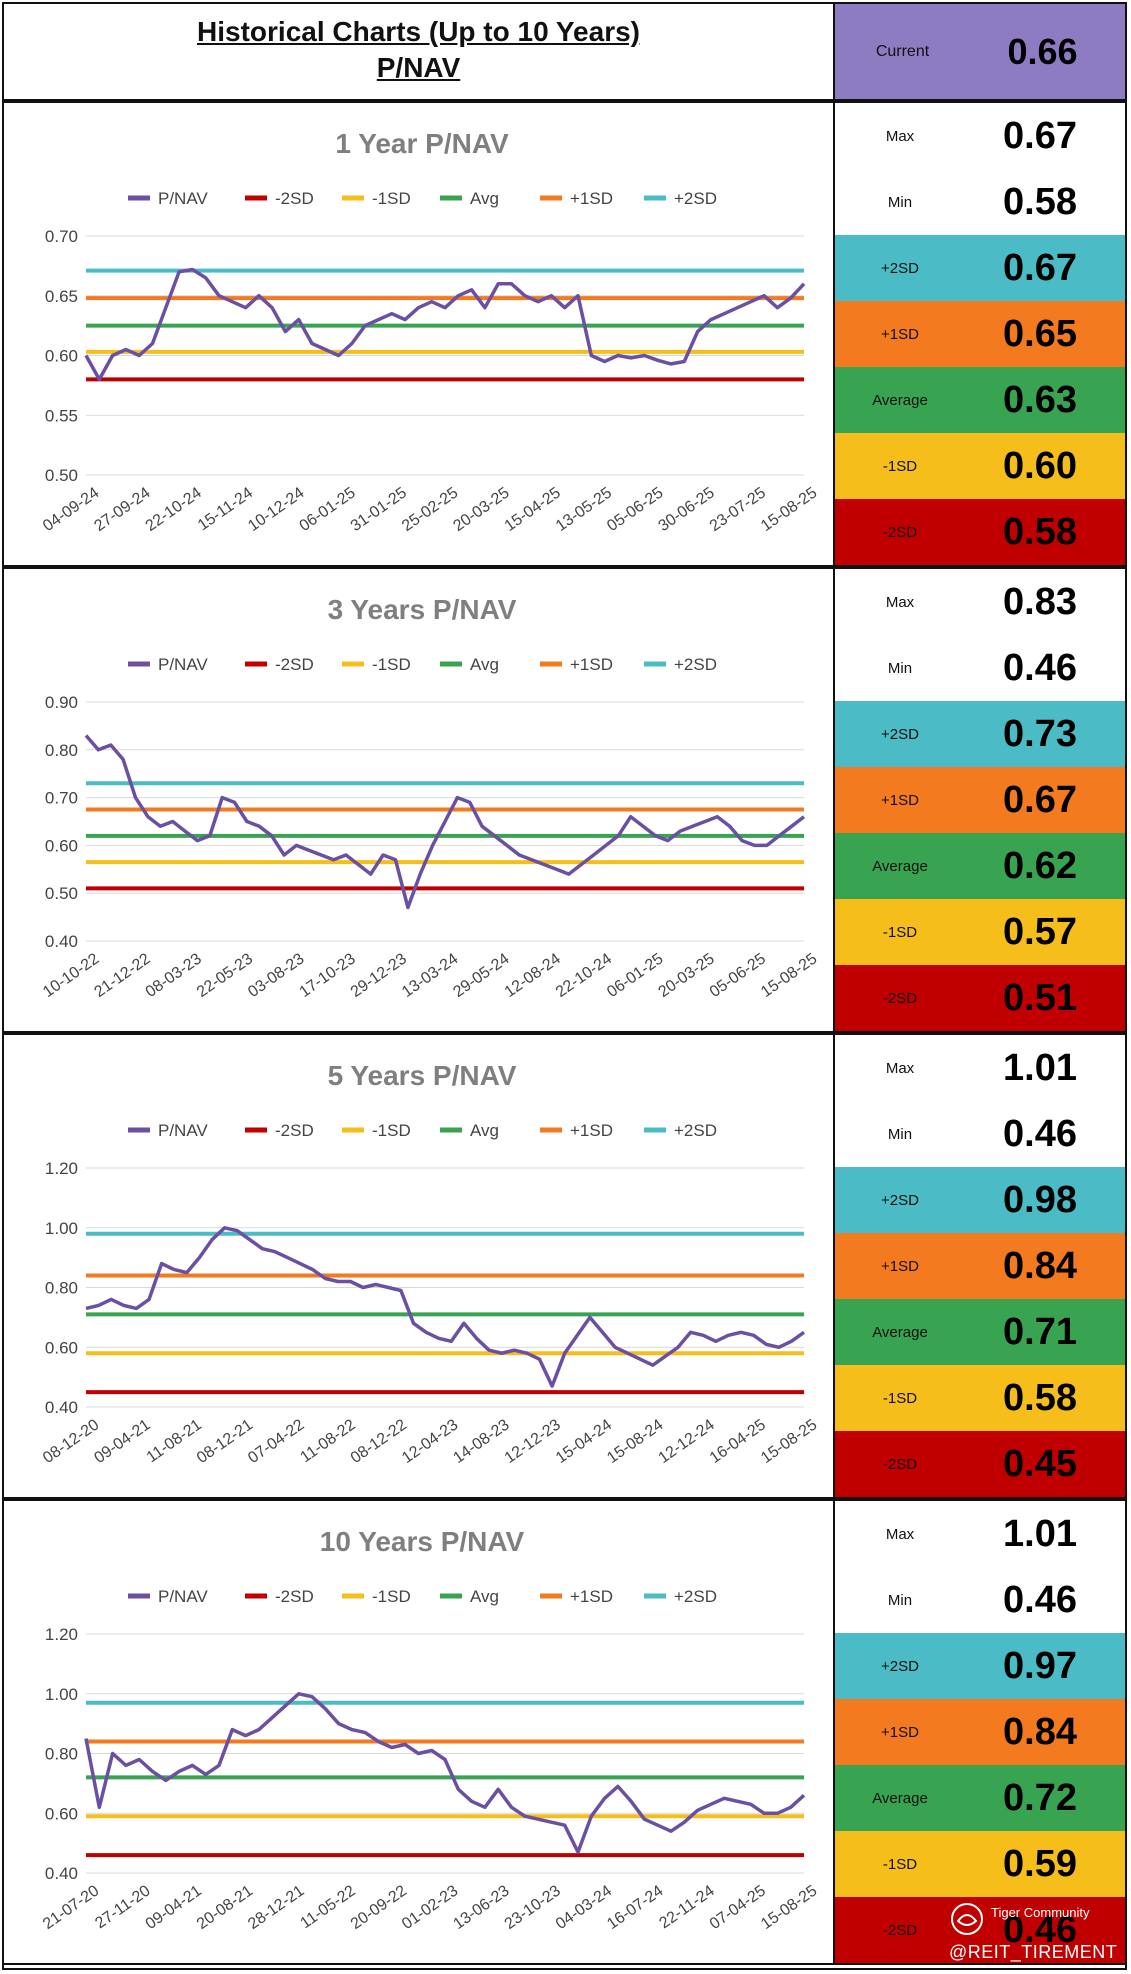  Describe the element at coordinates (980, 51) in the screenshot. I see `current-value-box: Current 0.66` at that location.